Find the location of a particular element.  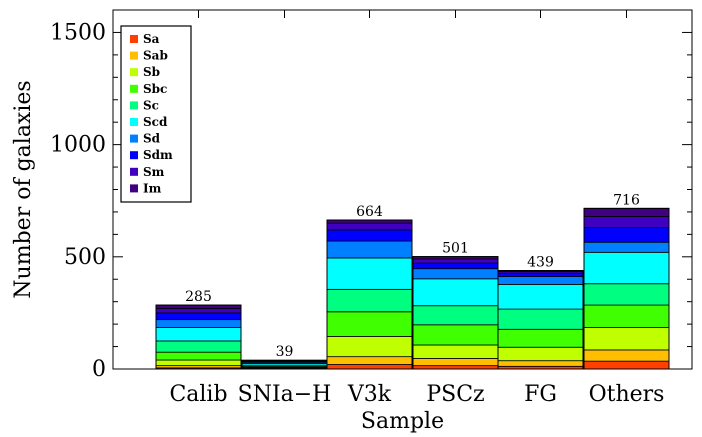

bar-total-label: 664 is located at coordinates (369, 212).